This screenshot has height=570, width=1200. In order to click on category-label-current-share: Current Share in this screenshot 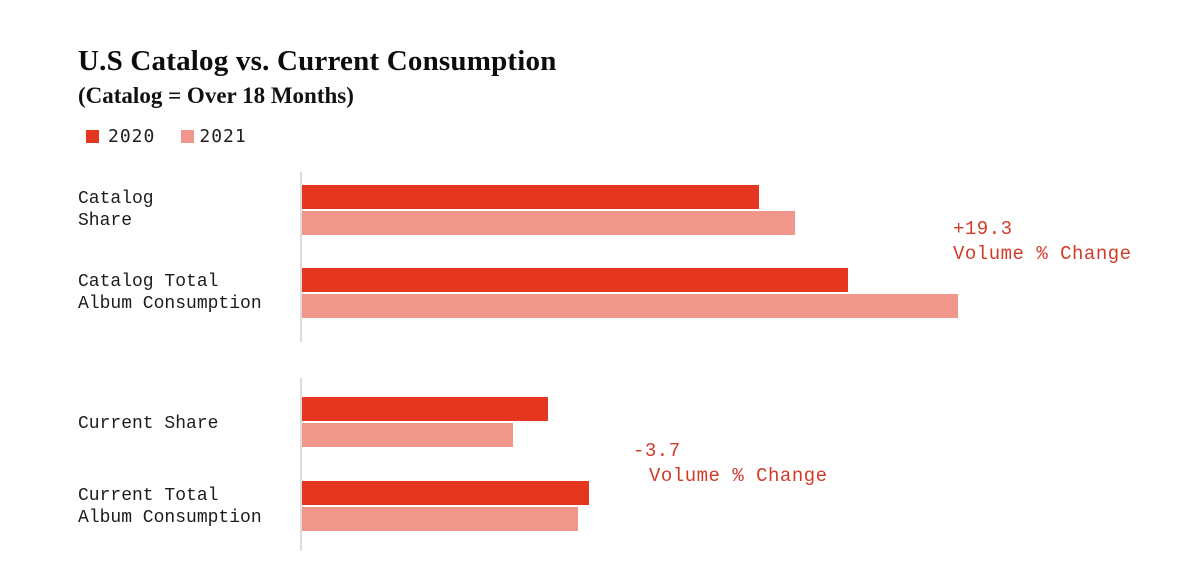, I will do `click(148, 424)`.